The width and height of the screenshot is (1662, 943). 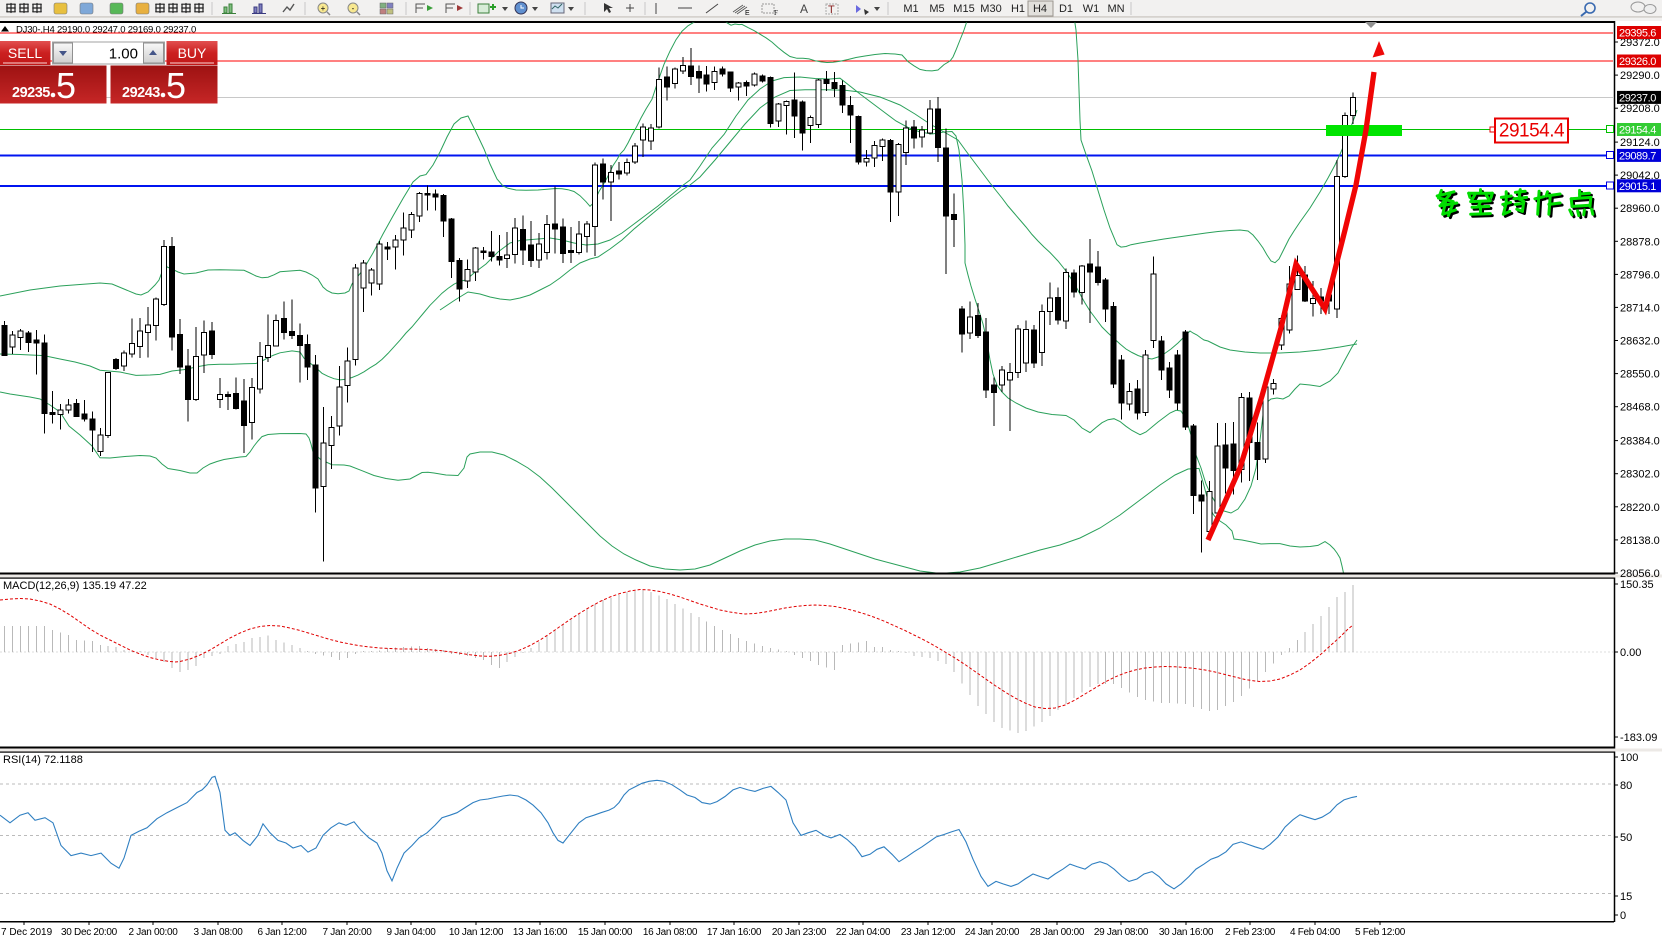 I want to click on svg-text: 28 Jan 00:00, so click(x=1057, y=932).